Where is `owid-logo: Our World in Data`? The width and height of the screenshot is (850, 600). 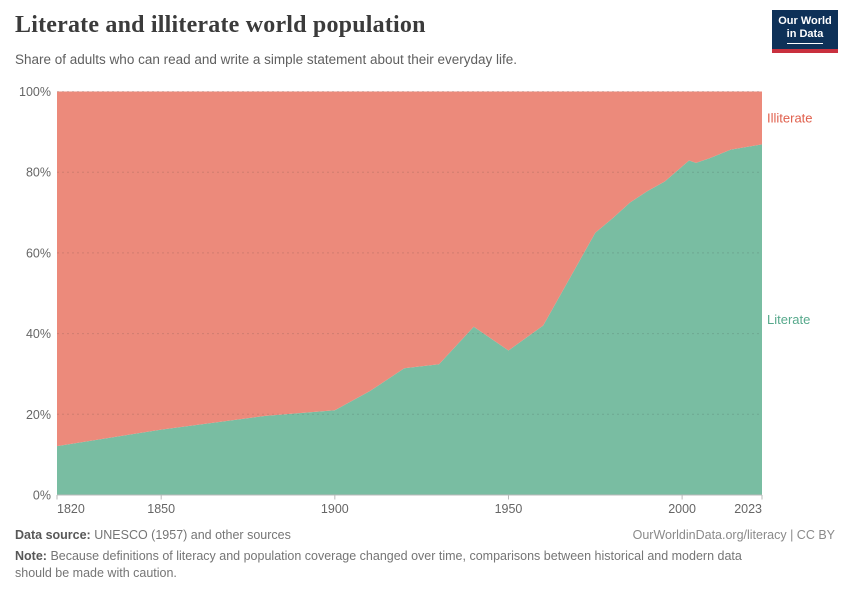 owid-logo: Our World in Data is located at coordinates (805, 31).